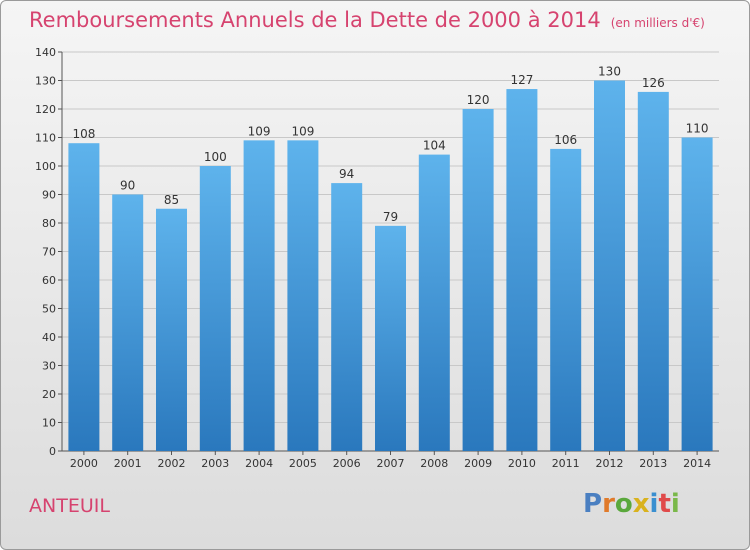 The height and width of the screenshot is (550, 750). Describe the element at coordinates (664, 504) in the screenshot. I see `logo-letter: t` at that location.